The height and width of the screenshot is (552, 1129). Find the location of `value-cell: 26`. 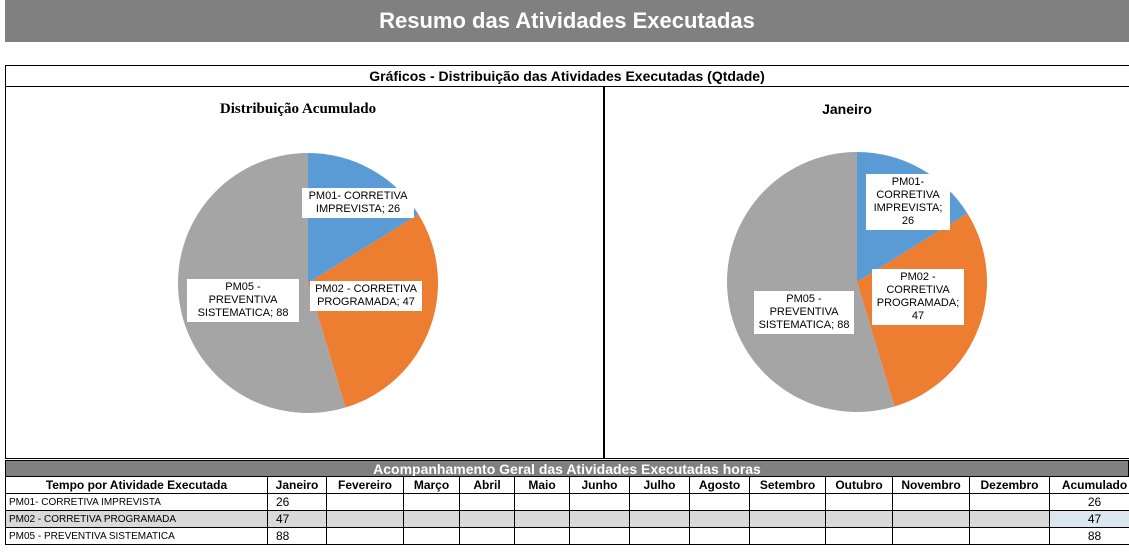

value-cell: 26 is located at coordinates (297, 502).